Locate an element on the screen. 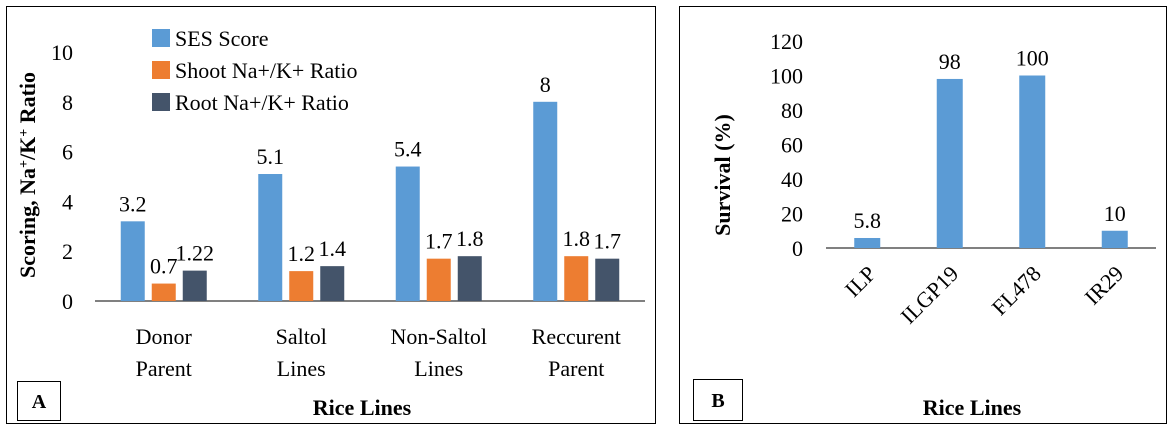 The image size is (1173, 428). x-category-label: IR29 is located at coordinates (1103, 285).